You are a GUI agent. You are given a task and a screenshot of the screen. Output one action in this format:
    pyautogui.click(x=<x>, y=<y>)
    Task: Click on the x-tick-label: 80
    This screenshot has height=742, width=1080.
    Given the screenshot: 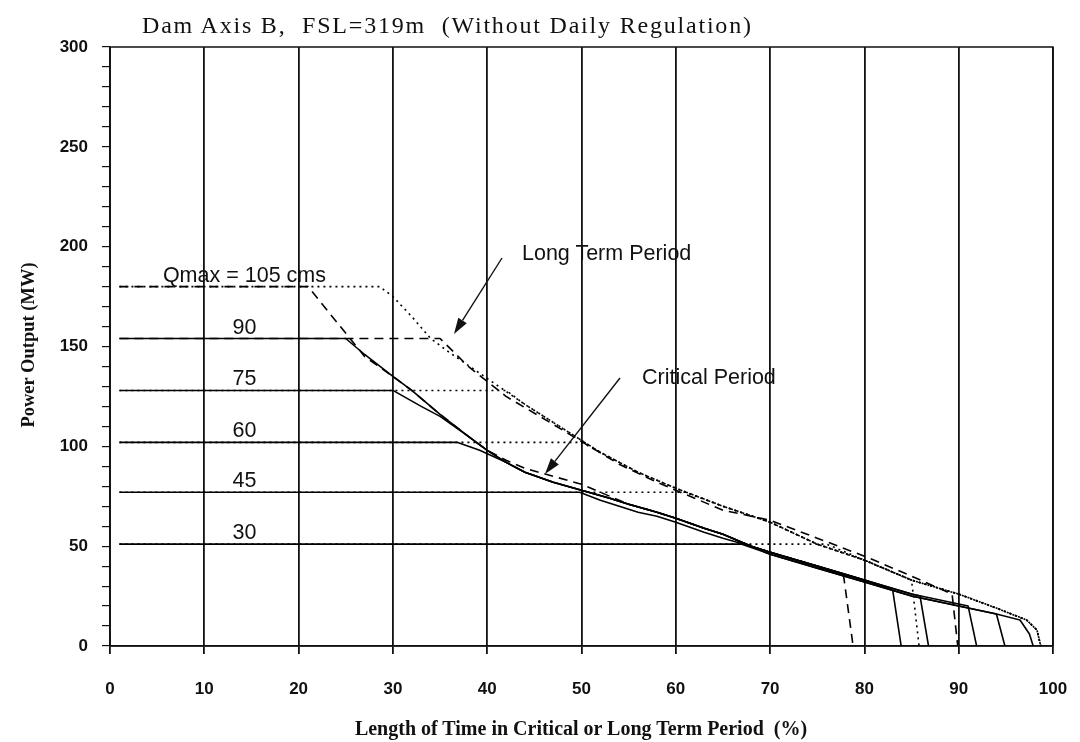 What is the action you would take?
    pyautogui.click(x=864, y=688)
    